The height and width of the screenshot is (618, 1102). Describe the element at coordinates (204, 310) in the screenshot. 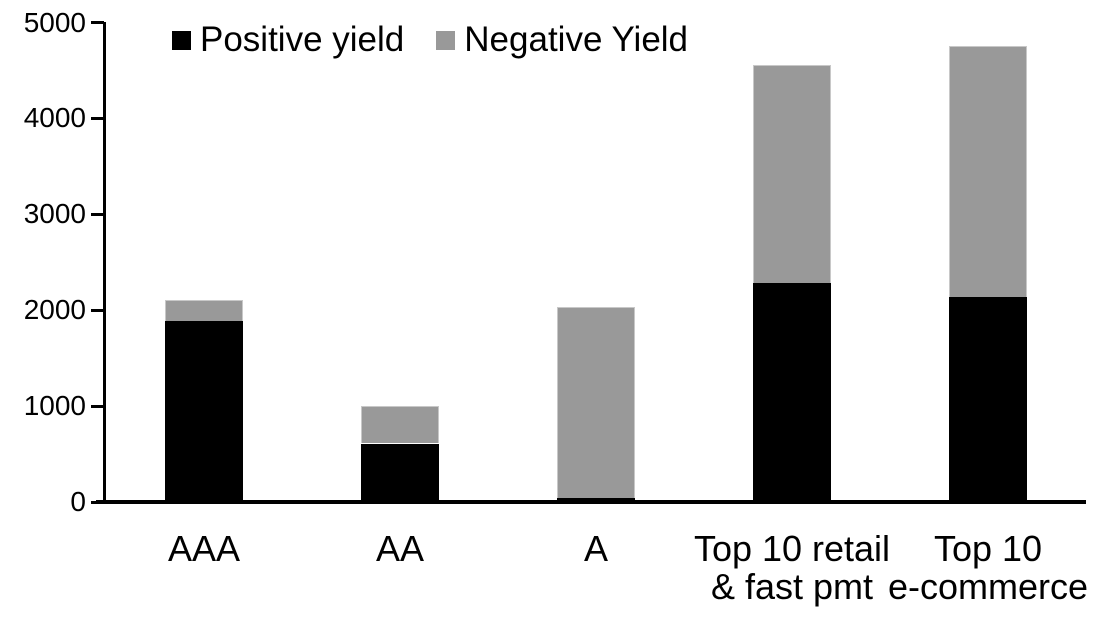

I see `bar-segment-negative-aaa` at that location.